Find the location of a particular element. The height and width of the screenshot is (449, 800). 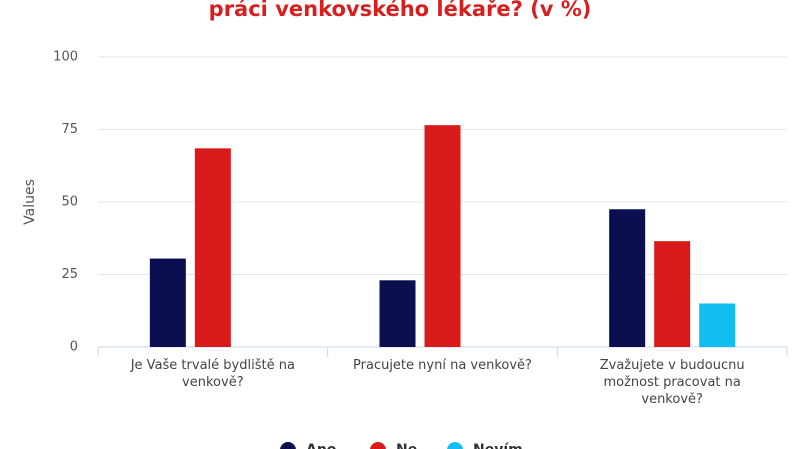

chart-title: práci venkovského lékaře? (v %) is located at coordinates (400, 10).